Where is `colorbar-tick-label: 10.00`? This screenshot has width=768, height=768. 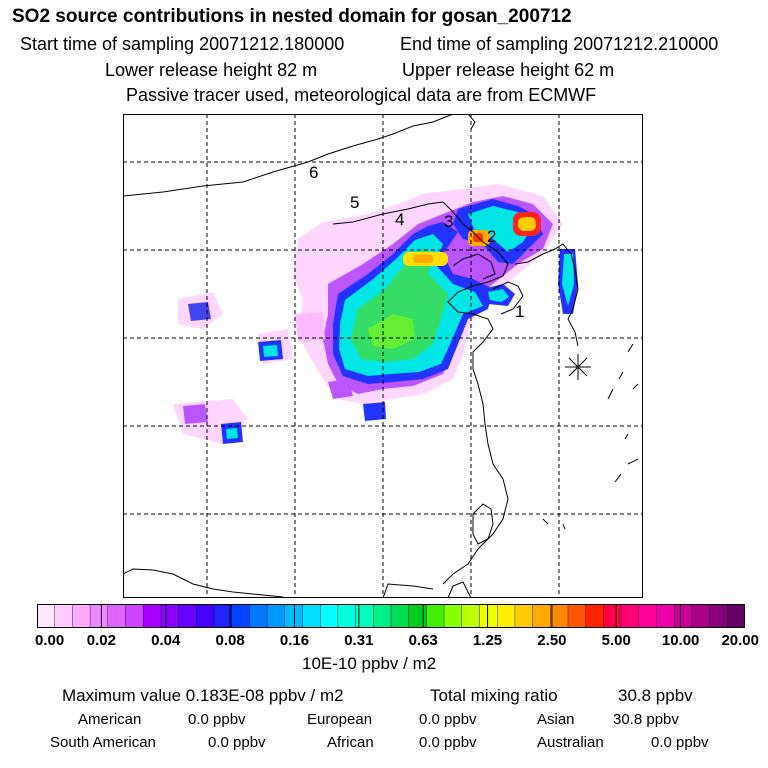
colorbar-tick-label: 10.00 is located at coordinates (680, 640).